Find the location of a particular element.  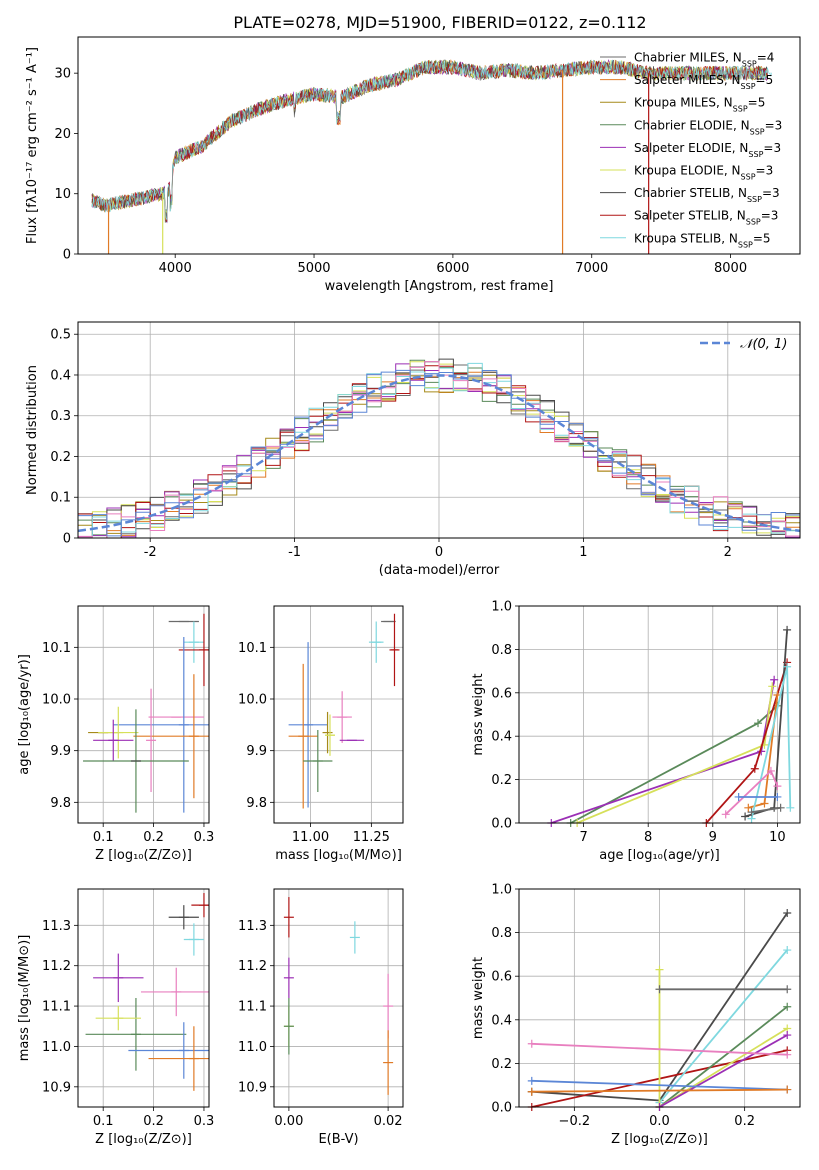

y-tick-label: 0.3 is located at coordinates (60, 416).